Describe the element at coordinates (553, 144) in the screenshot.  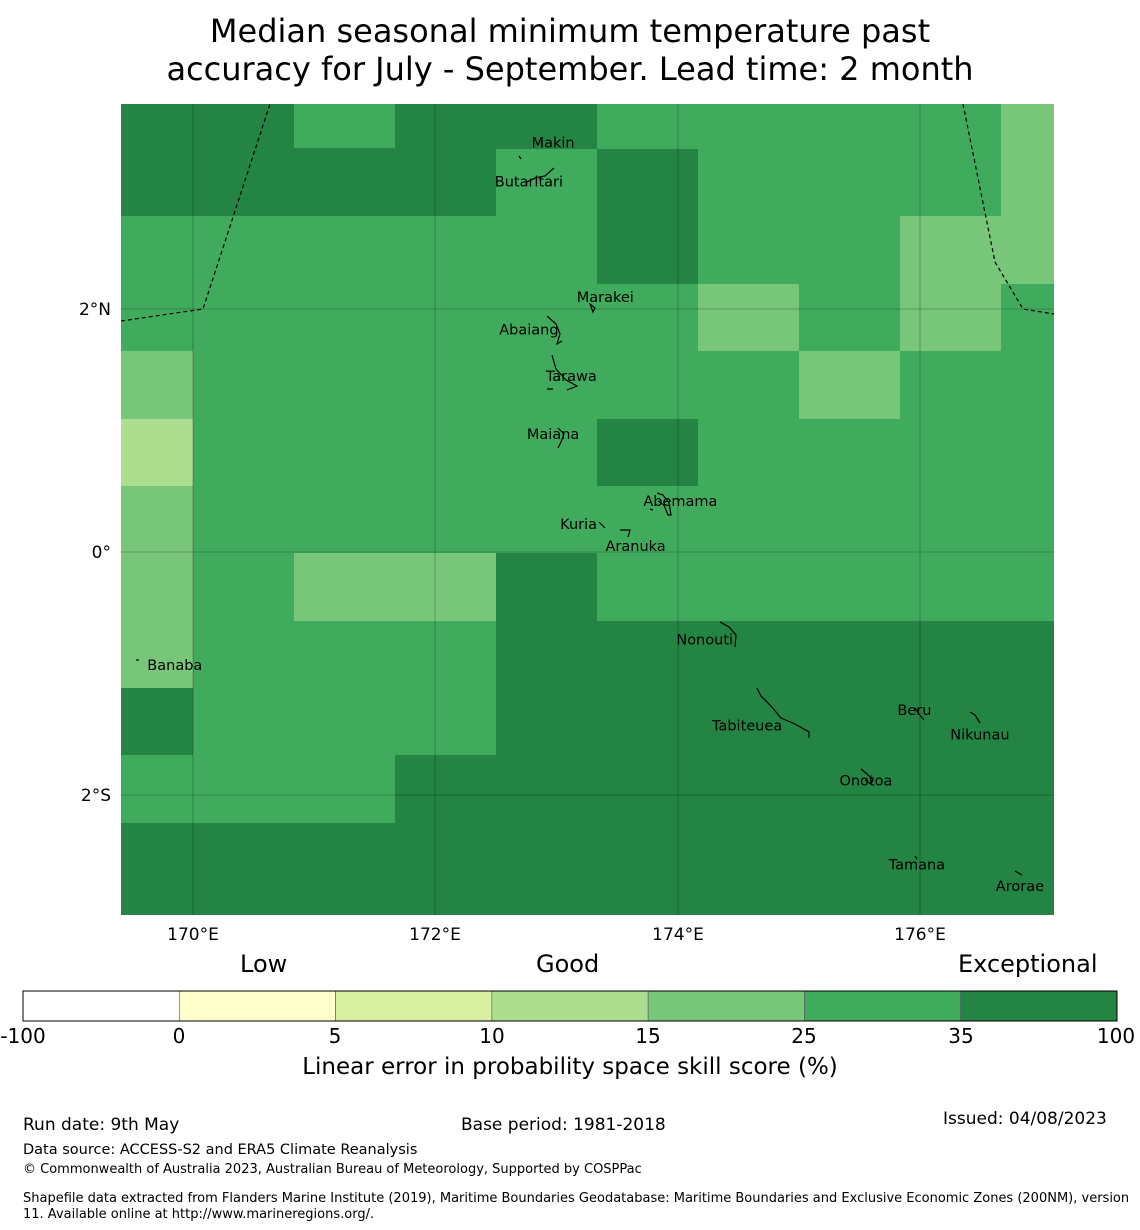
I see `place-label: Makin` at that location.